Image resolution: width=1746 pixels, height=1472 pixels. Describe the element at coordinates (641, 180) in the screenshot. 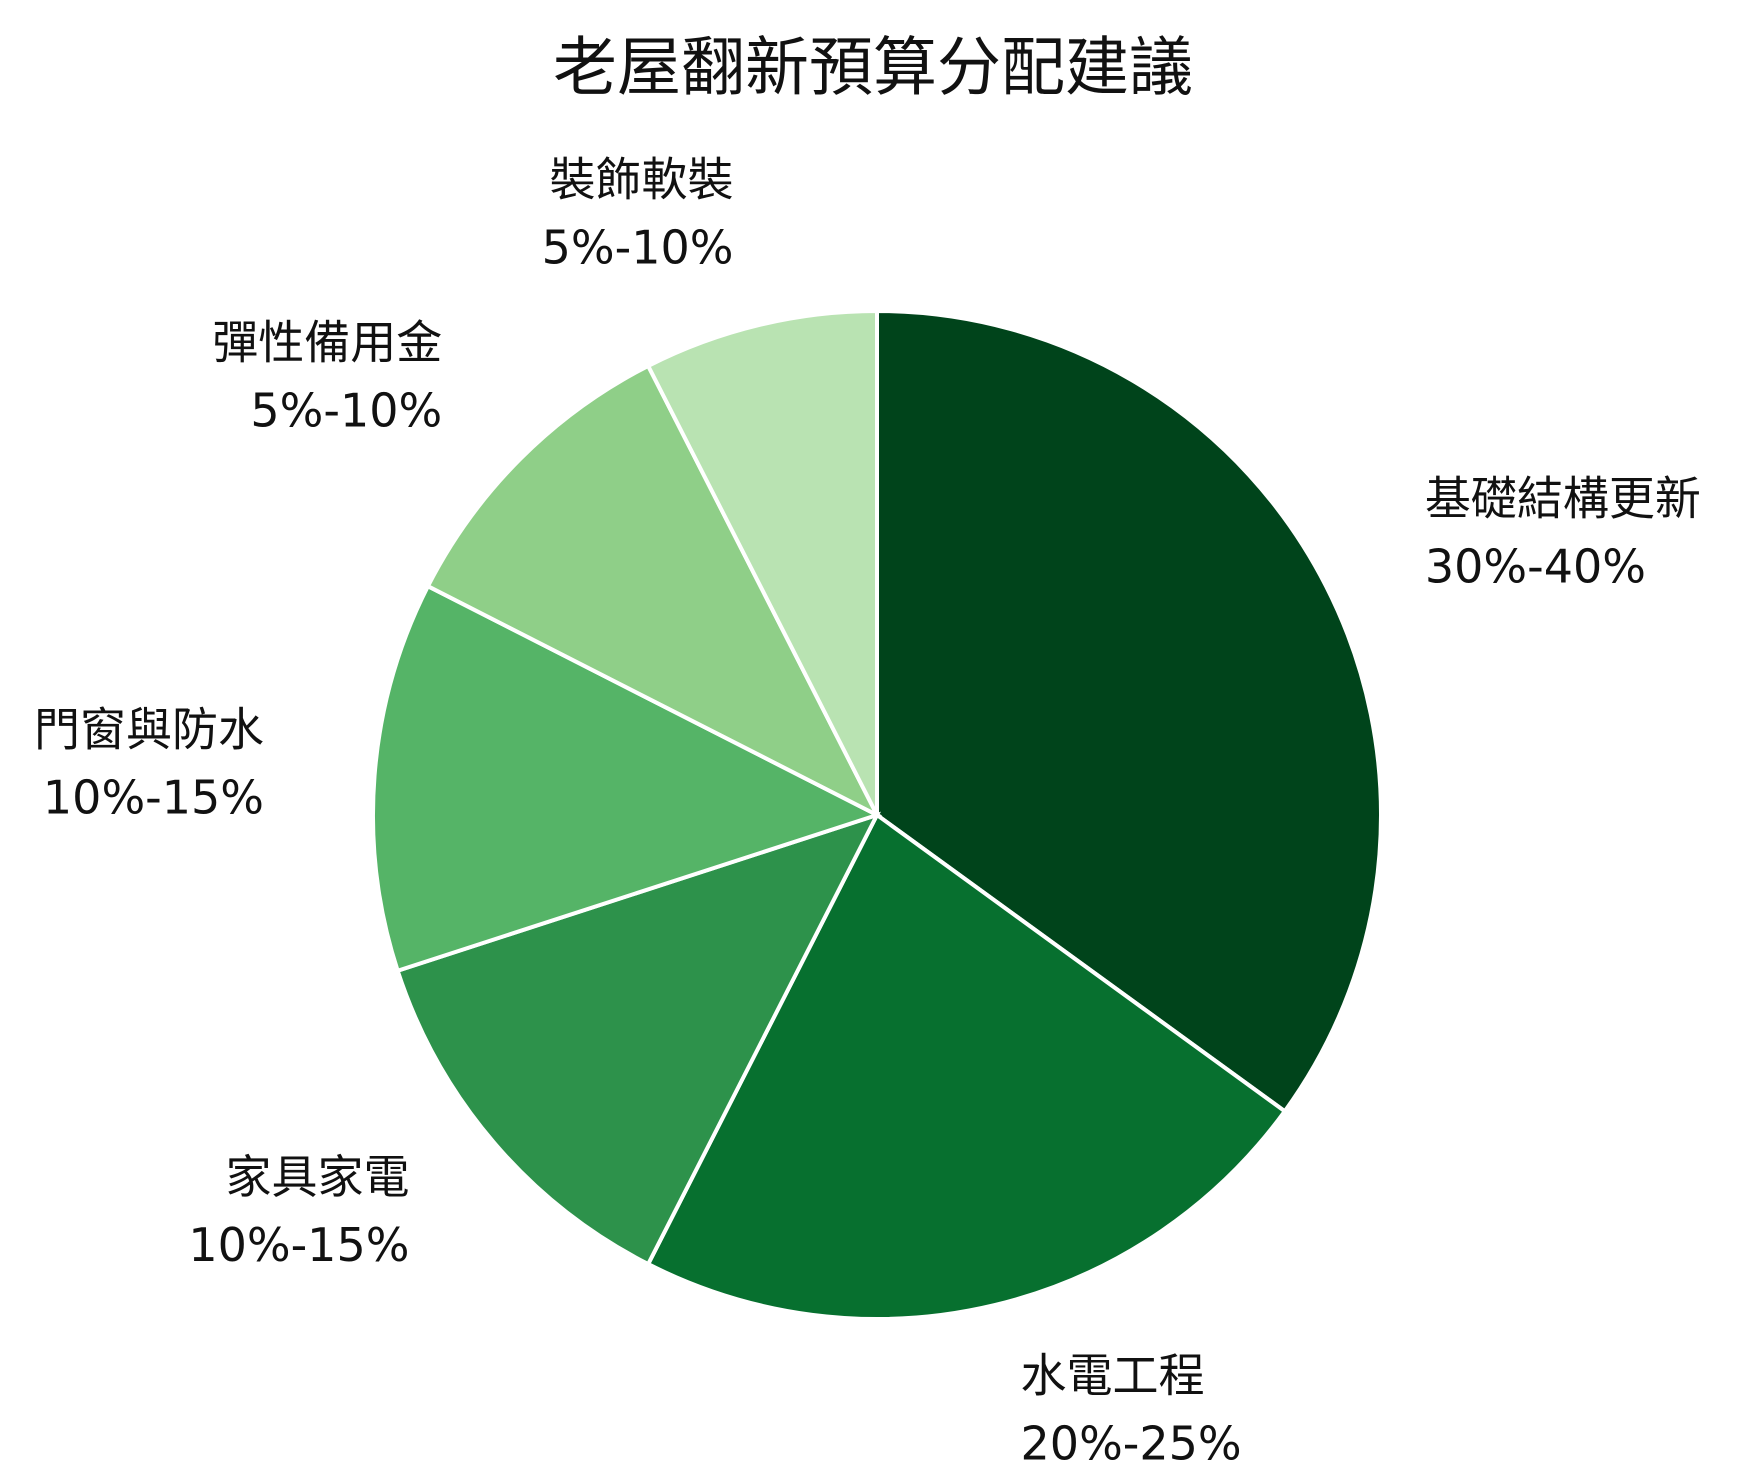

I see `slice-label: 裝飾軟裝` at that location.